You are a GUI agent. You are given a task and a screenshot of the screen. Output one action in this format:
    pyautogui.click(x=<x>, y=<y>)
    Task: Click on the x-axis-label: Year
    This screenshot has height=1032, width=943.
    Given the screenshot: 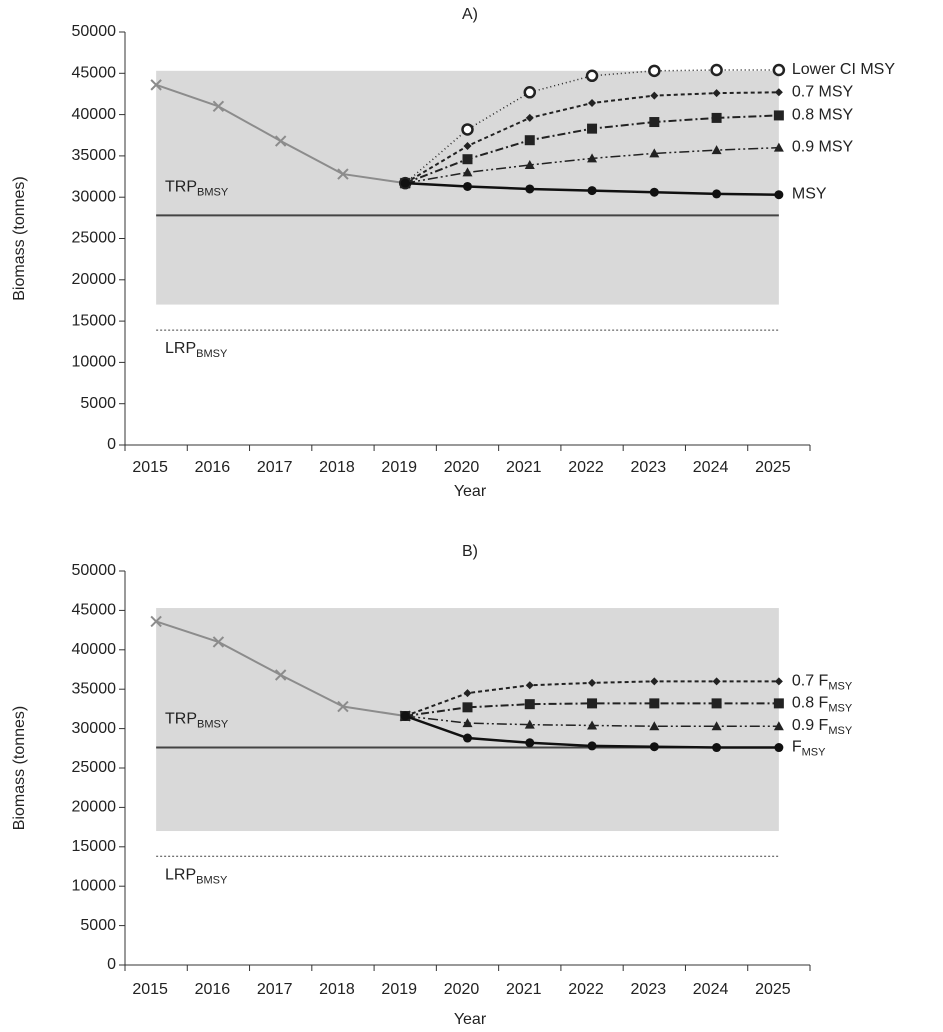 What is the action you would take?
    pyautogui.click(x=470, y=1019)
    